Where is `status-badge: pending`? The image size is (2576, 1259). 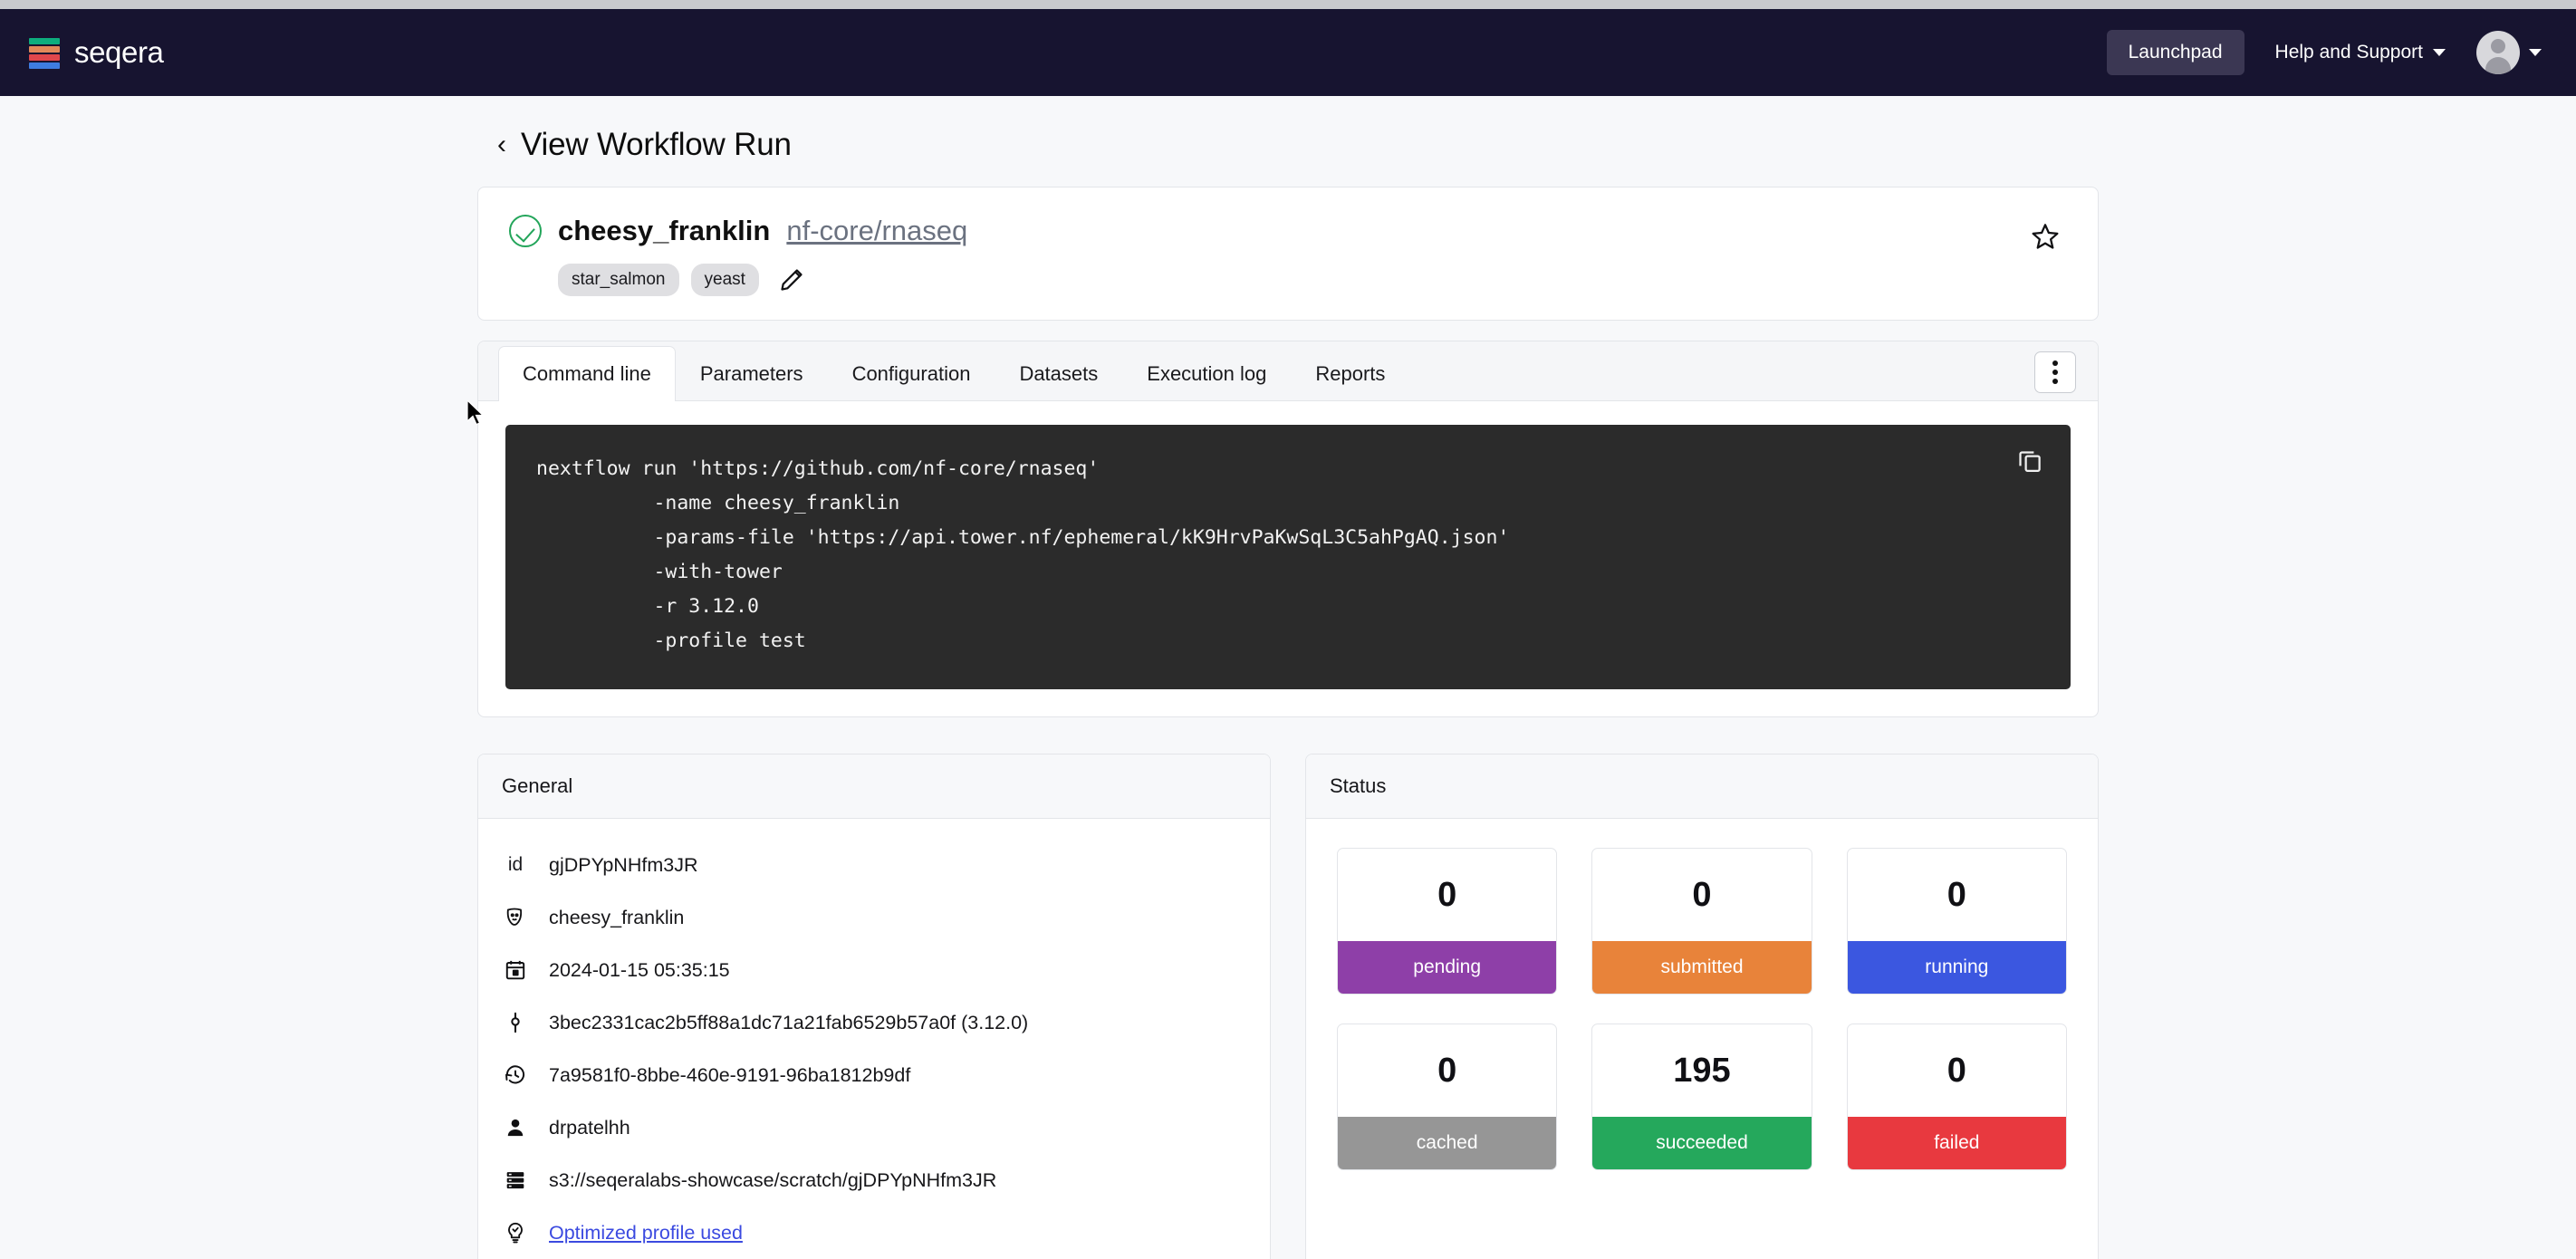
status-badge: pending is located at coordinates (1447, 968).